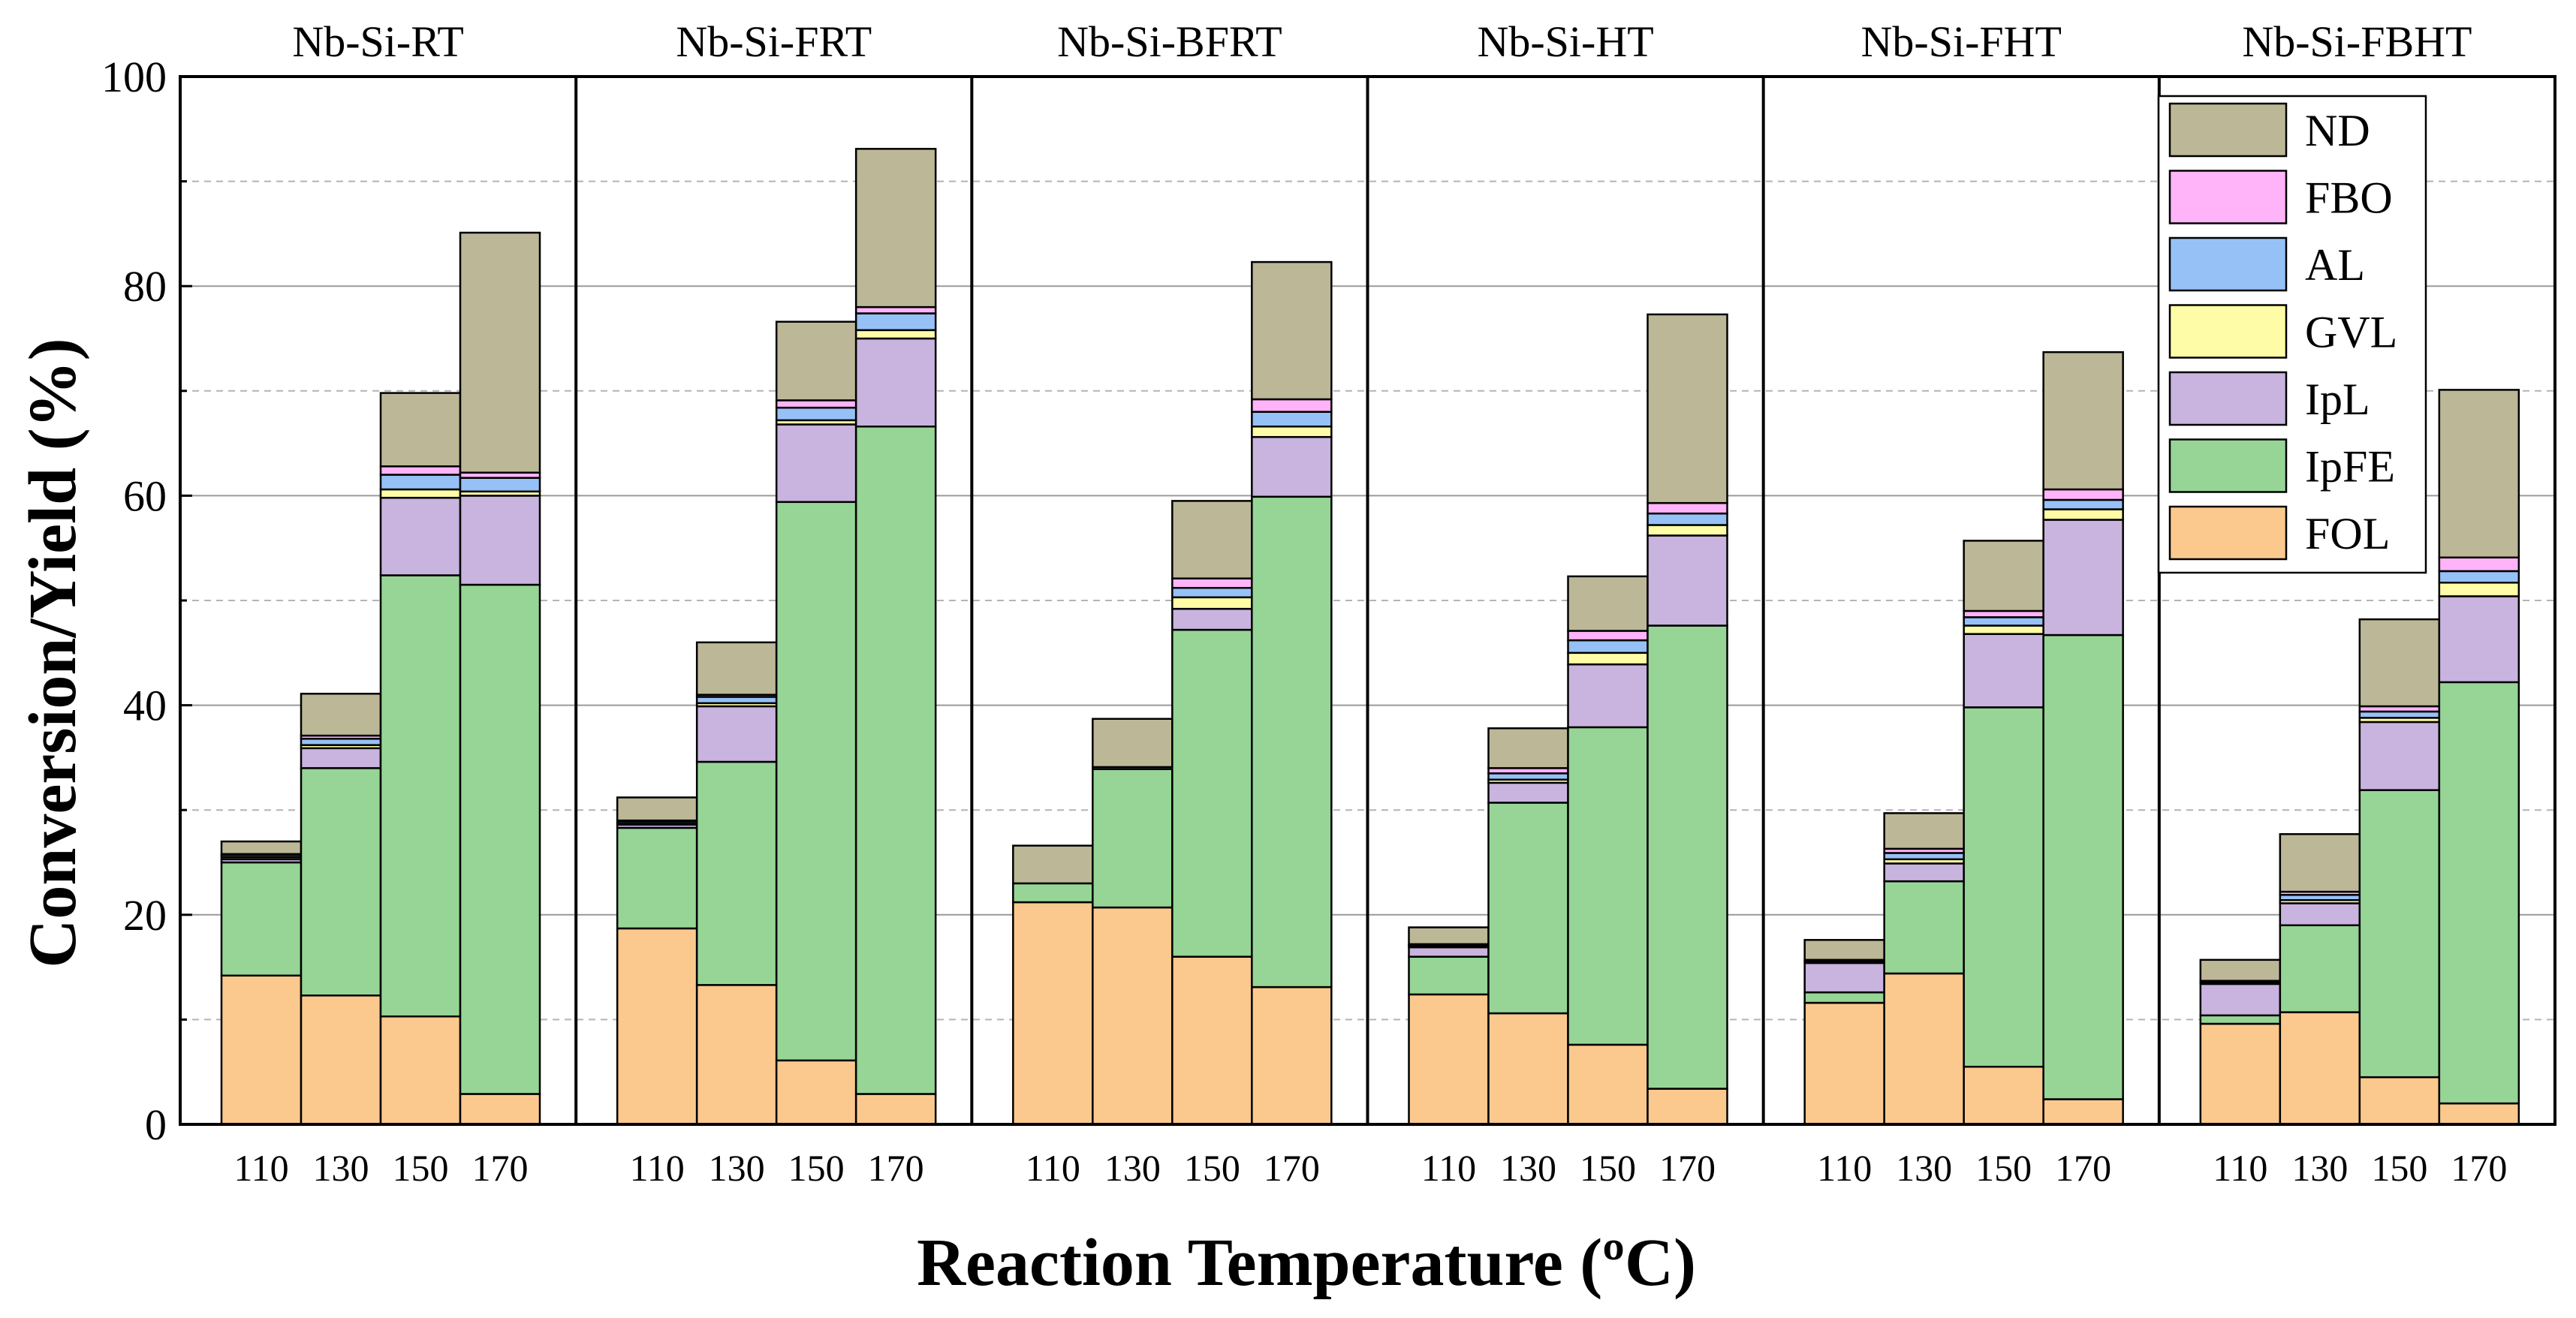  Describe the element at coordinates (1306, 1263) in the screenshot. I see `x-axis-title: Reaction Temperature (ºC)` at that location.